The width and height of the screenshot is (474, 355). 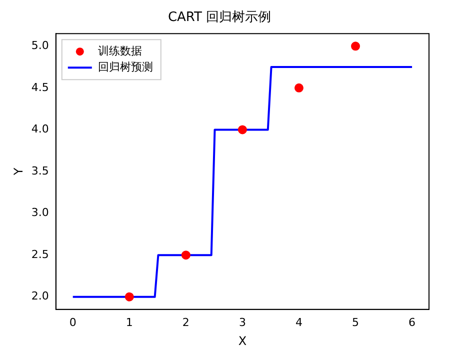 What do you see at coordinates (120, 51) in the screenshot?
I see `legend-label: 训练数据` at bounding box center [120, 51].